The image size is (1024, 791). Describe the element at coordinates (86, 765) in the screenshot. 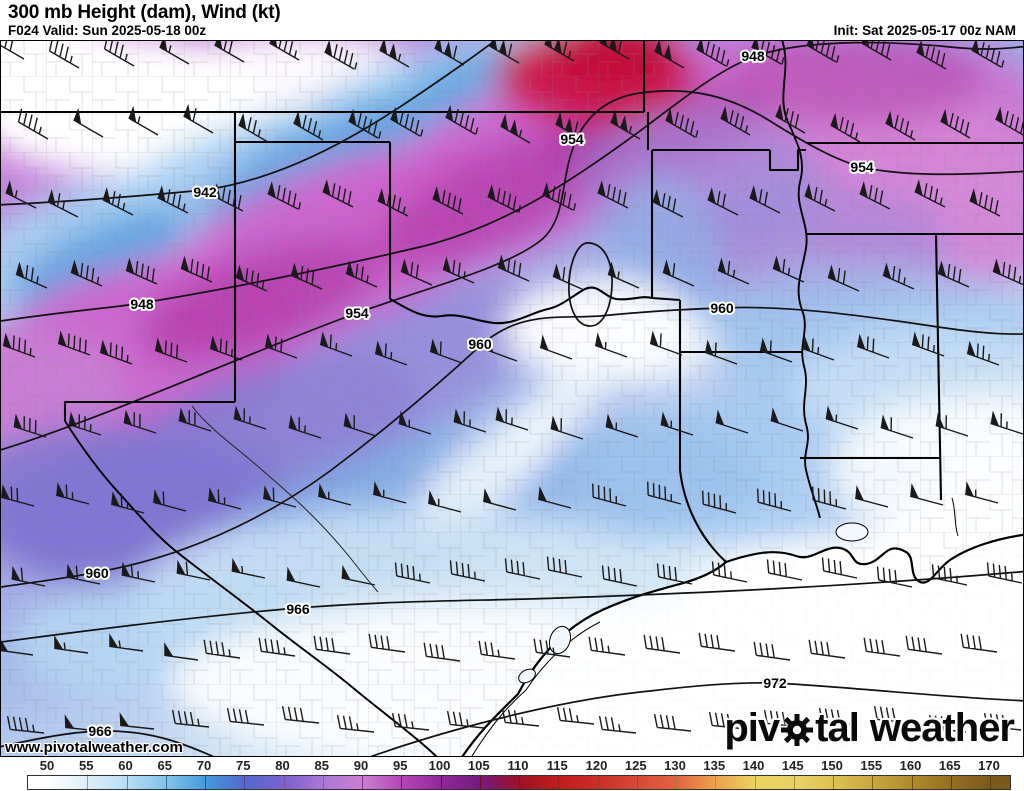

I see `colorbar-tick-label: 55` at that location.